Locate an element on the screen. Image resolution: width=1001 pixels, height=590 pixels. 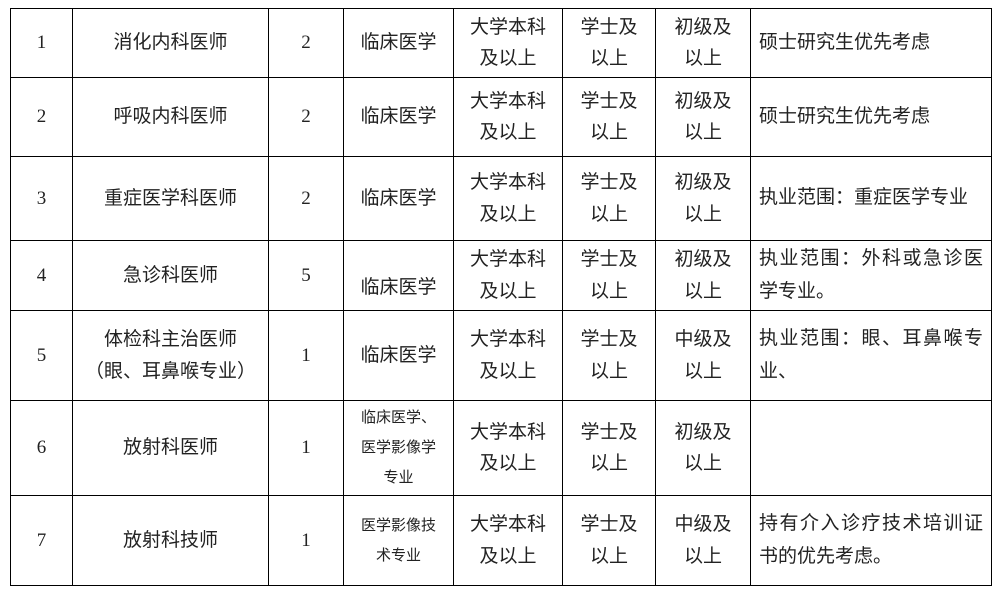
row6-major-cell: 临床医学、 医学影像学 专业 is located at coordinates (398, 448).